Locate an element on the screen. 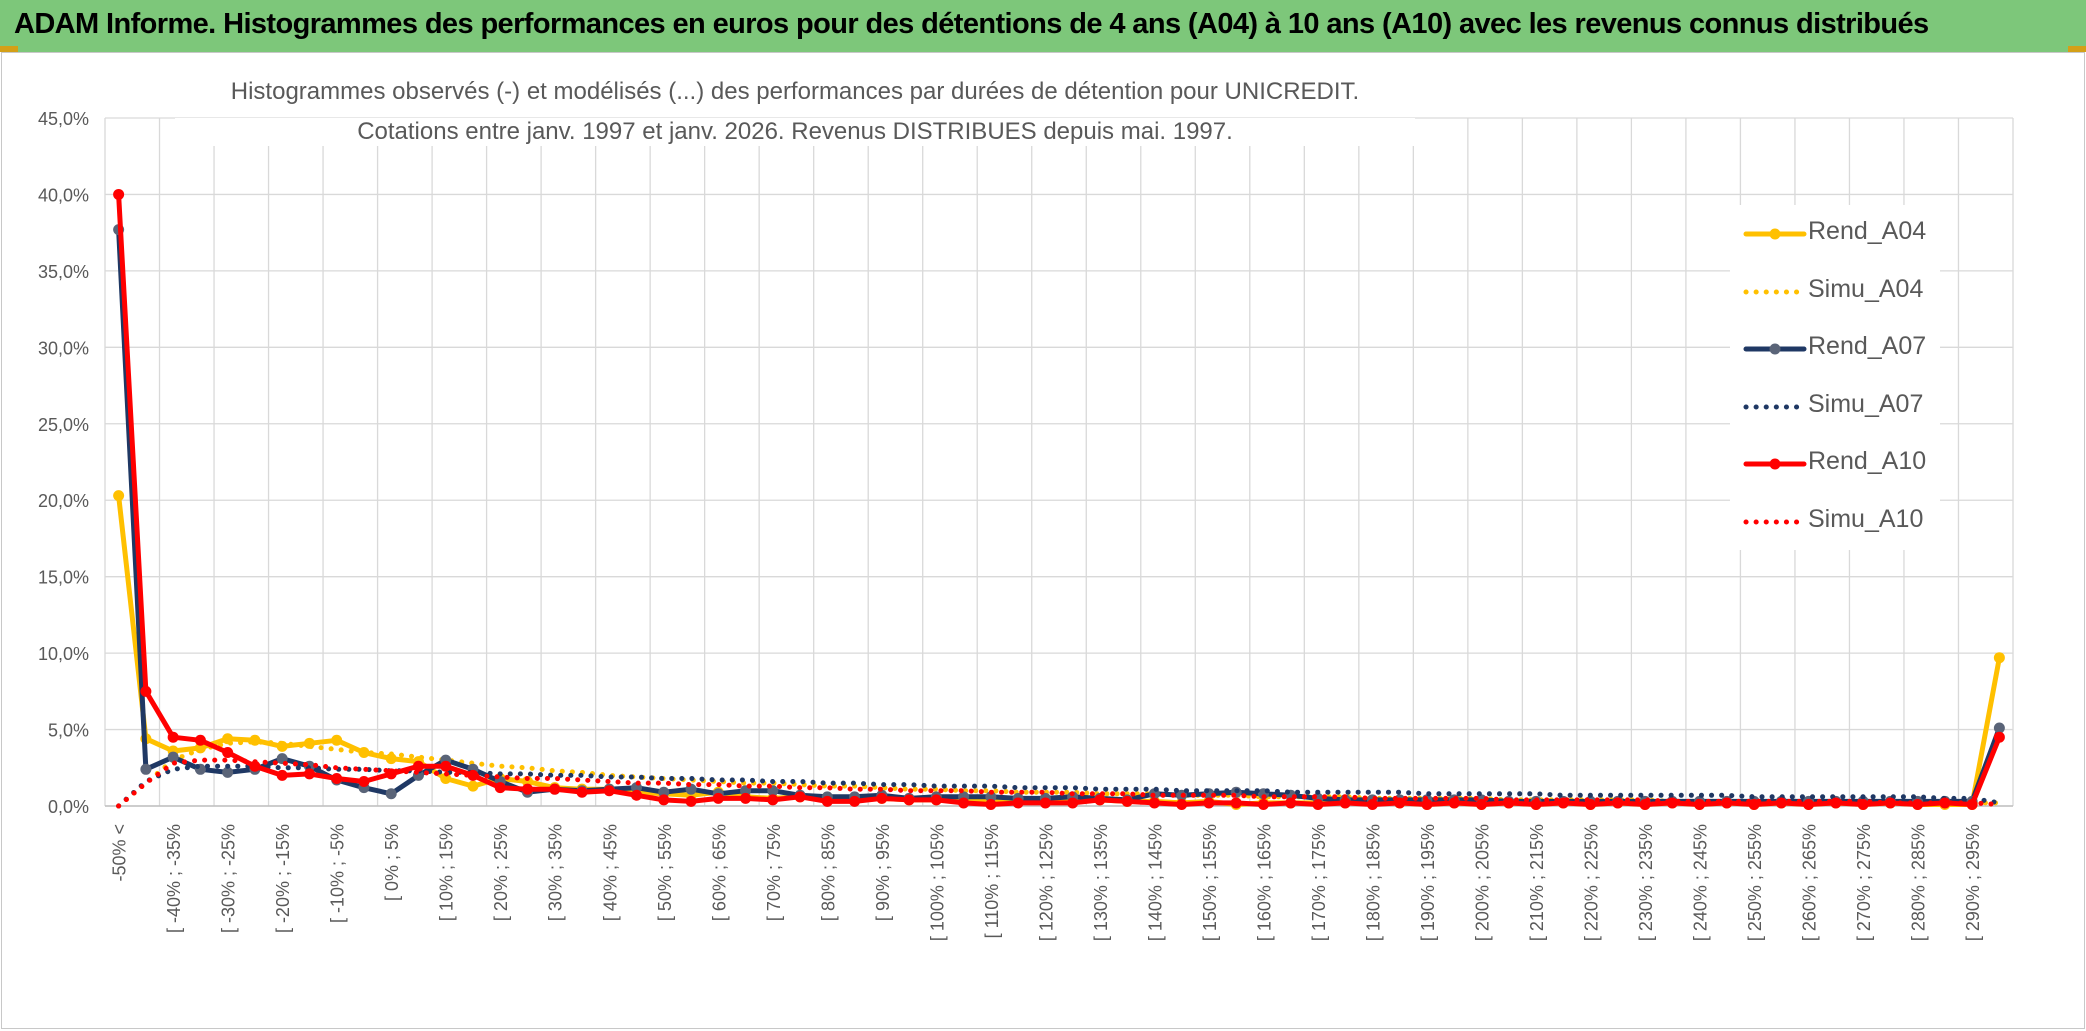 The width and height of the screenshot is (2086, 1031). legend-item-rend-a10: Rend_A10 is located at coordinates (1835, 464).